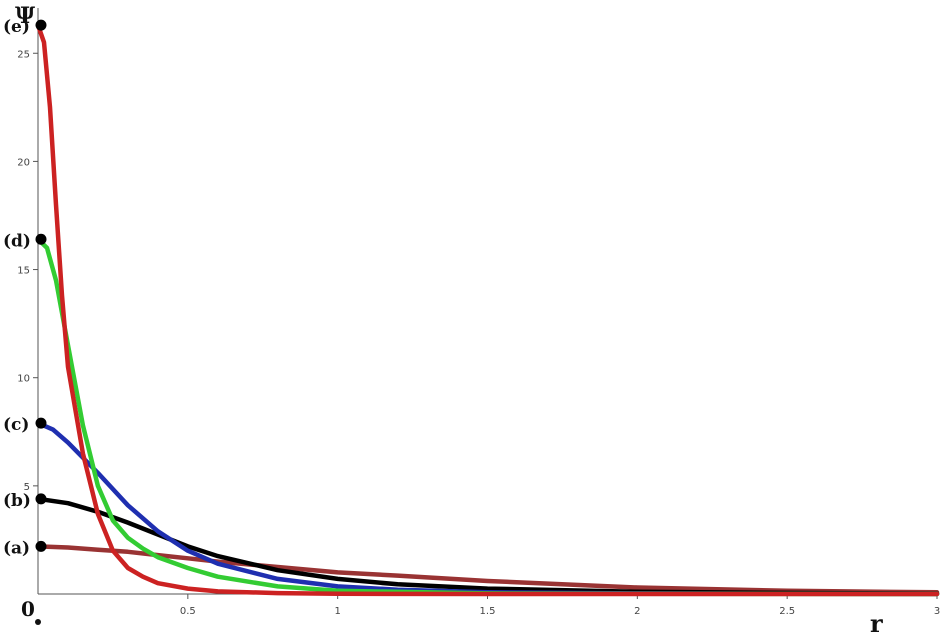 The width and height of the screenshot is (941, 636). What do you see at coordinates (38, 622) in the screenshot?
I see `origin-dot` at bounding box center [38, 622].